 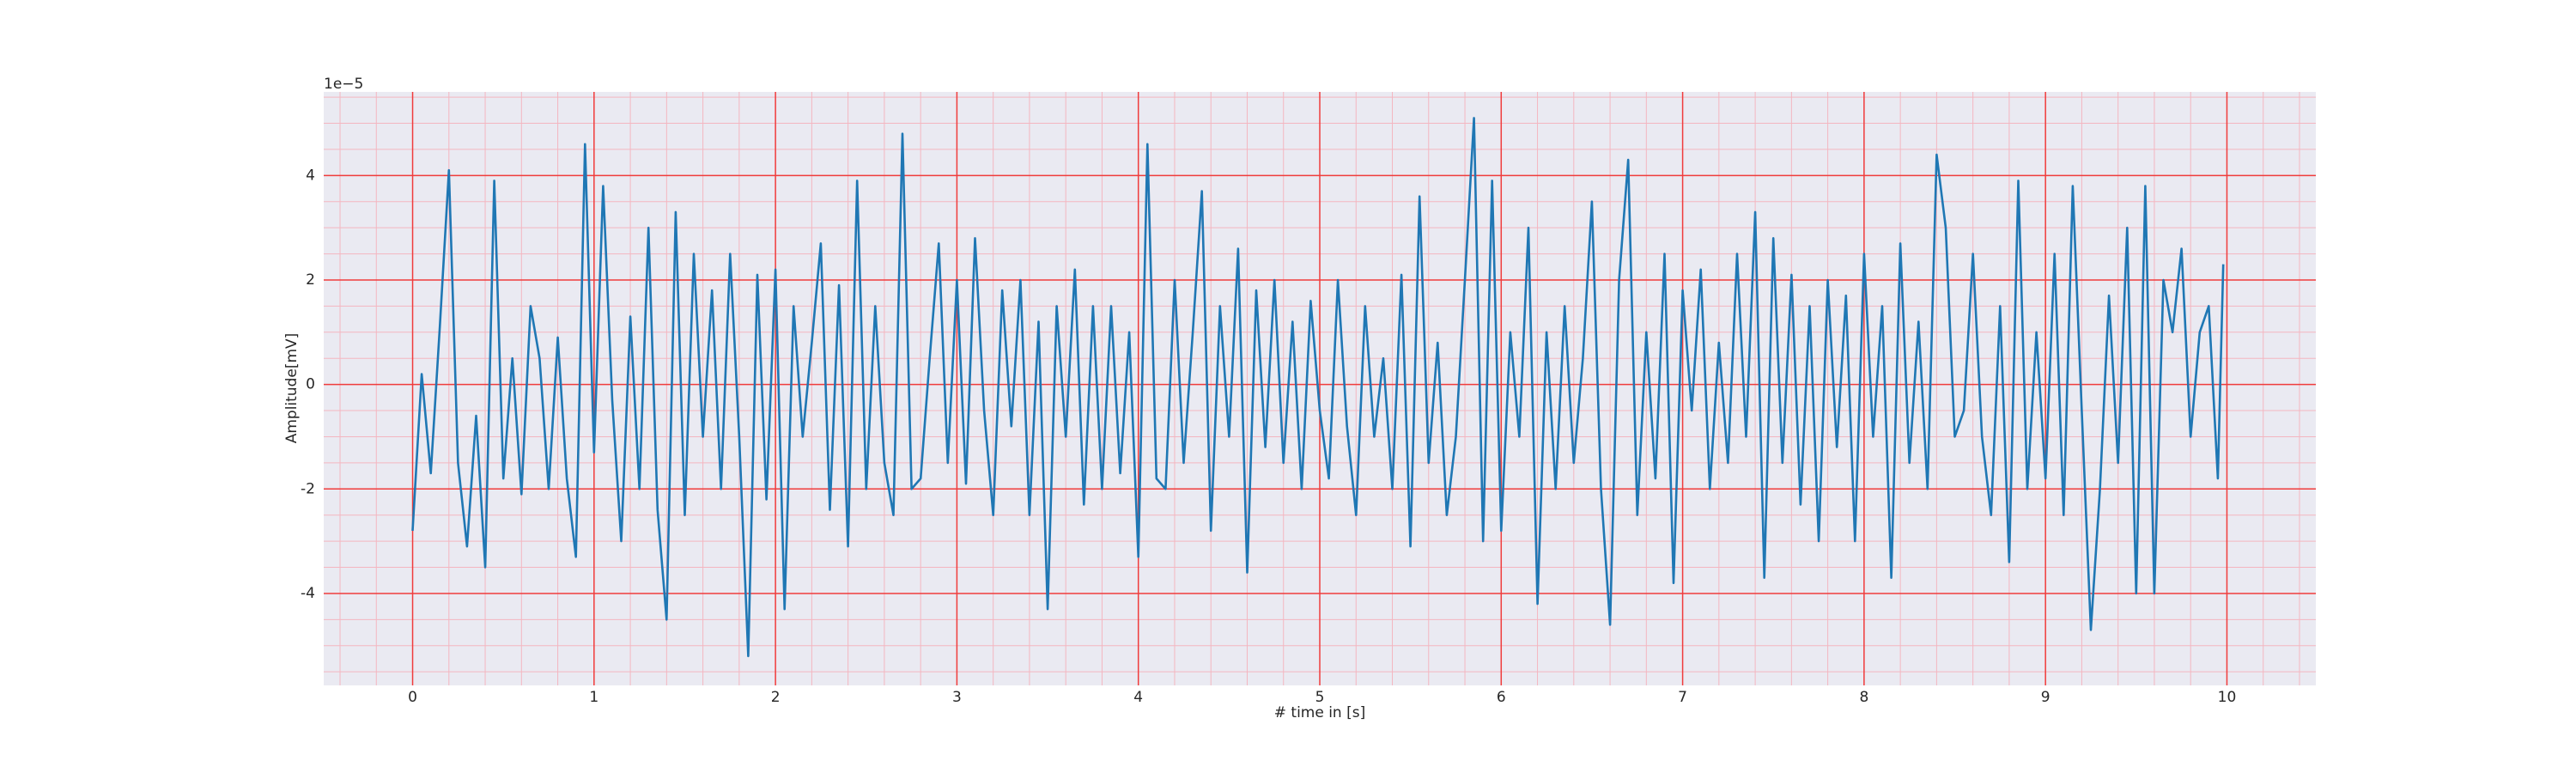 What do you see at coordinates (311, 280) in the screenshot?
I see `y-tick-label: 2` at bounding box center [311, 280].